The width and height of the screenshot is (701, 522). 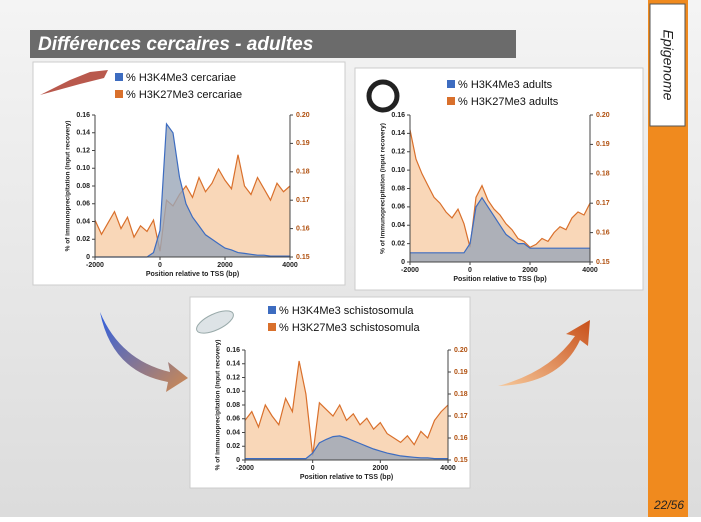 I want to click on title-bar, so click(x=273, y=44).